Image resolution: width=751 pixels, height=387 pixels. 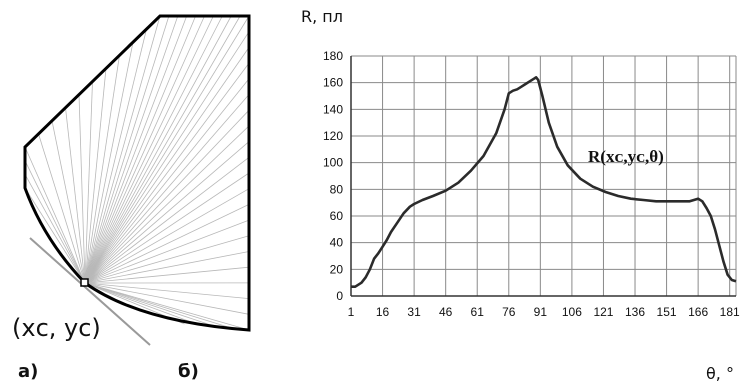 I want to click on x-tick-label: 61, so click(x=478, y=312).